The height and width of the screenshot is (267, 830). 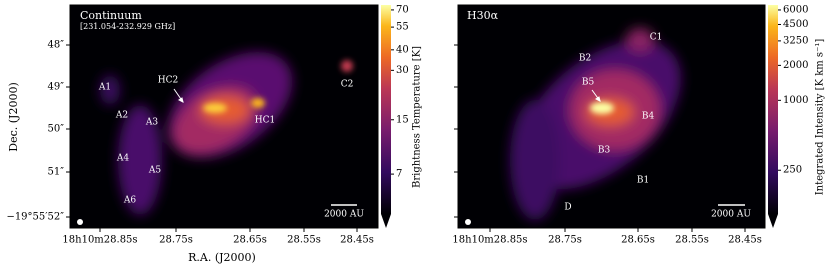 What do you see at coordinates (56, 172) in the screenshot?
I see `y-tick-label: 51″` at bounding box center [56, 172].